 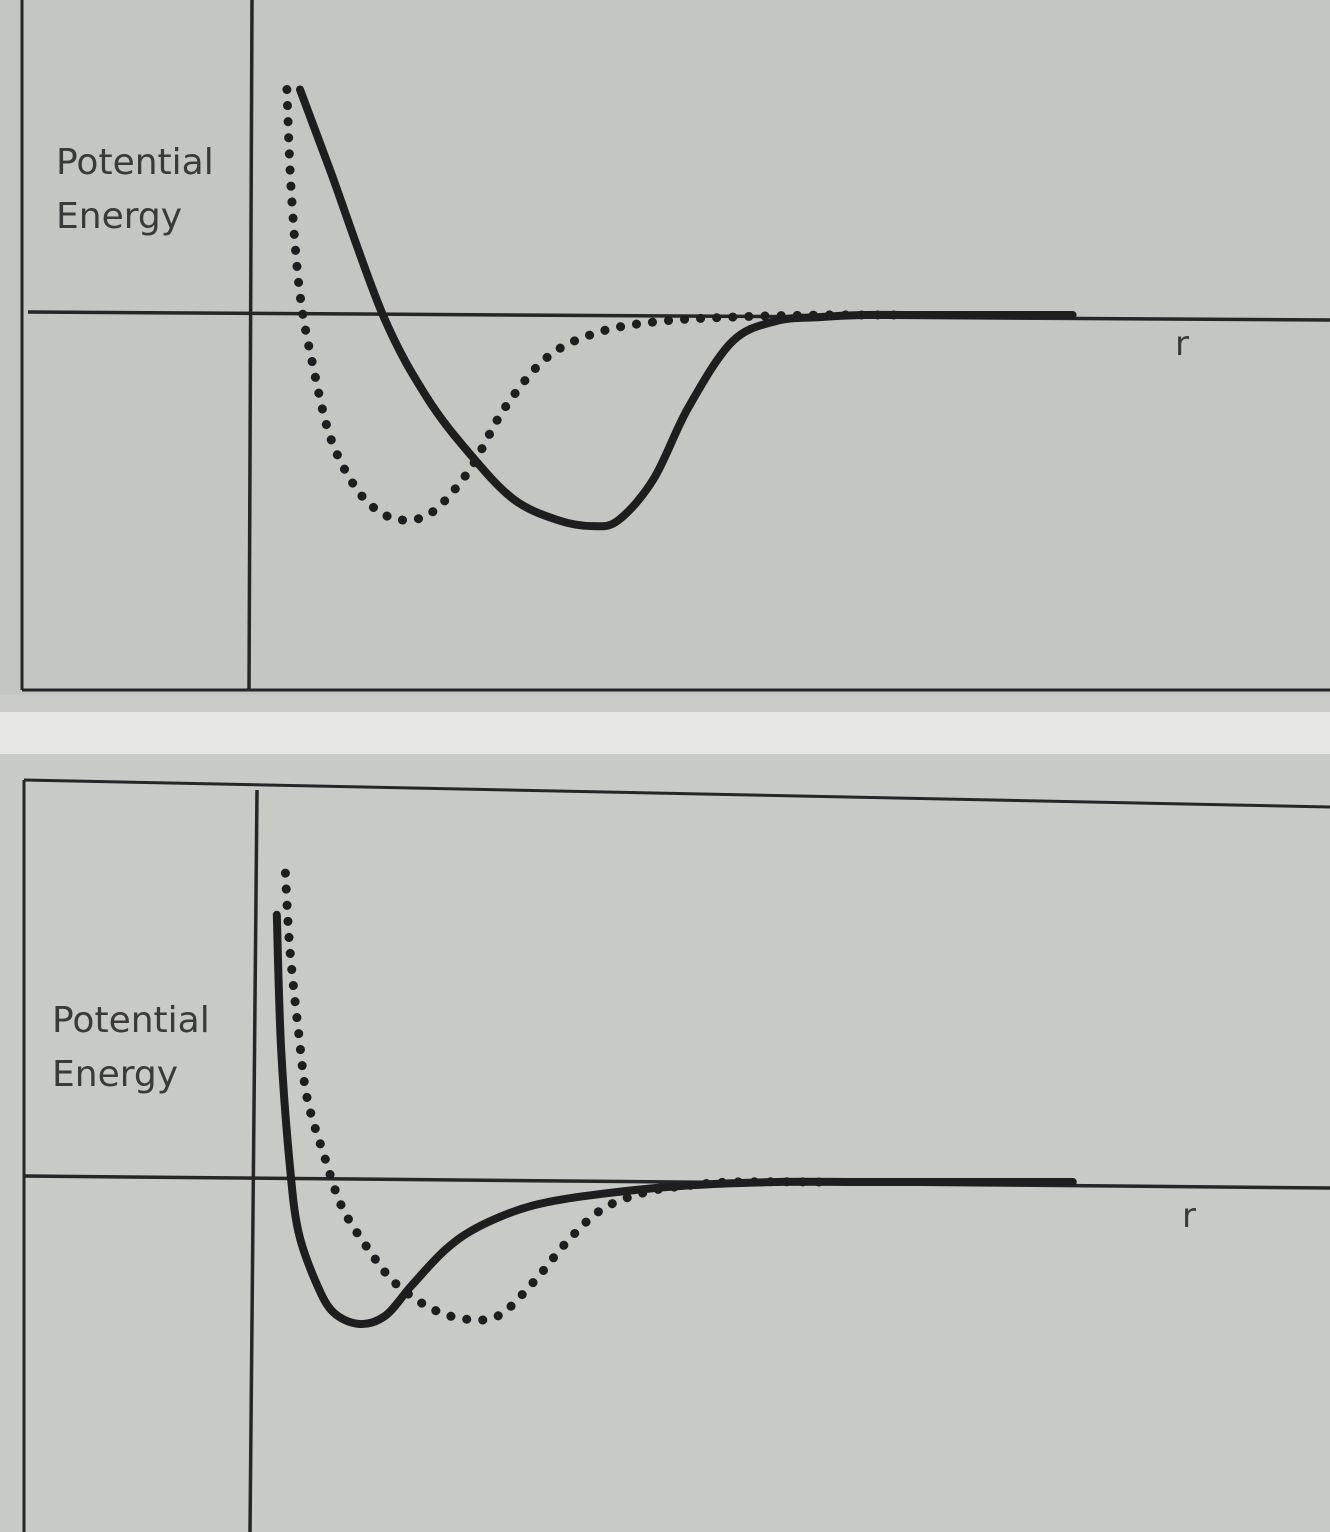 I want to click on panel-separator, so click(x=665, y=733).